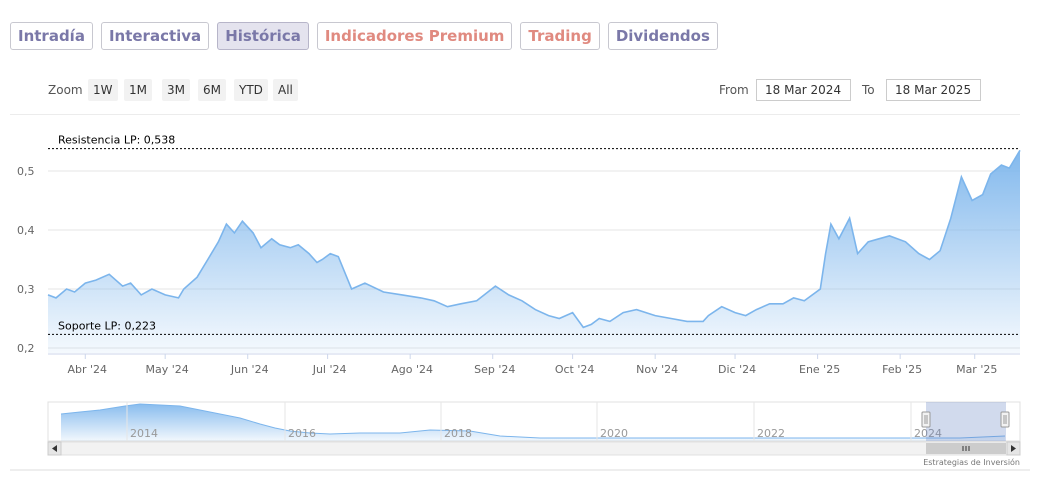 This screenshot has width=1040, height=481. What do you see at coordinates (414, 36) in the screenshot?
I see `tab-indicadores-premium: Indicadores Premium` at bounding box center [414, 36].